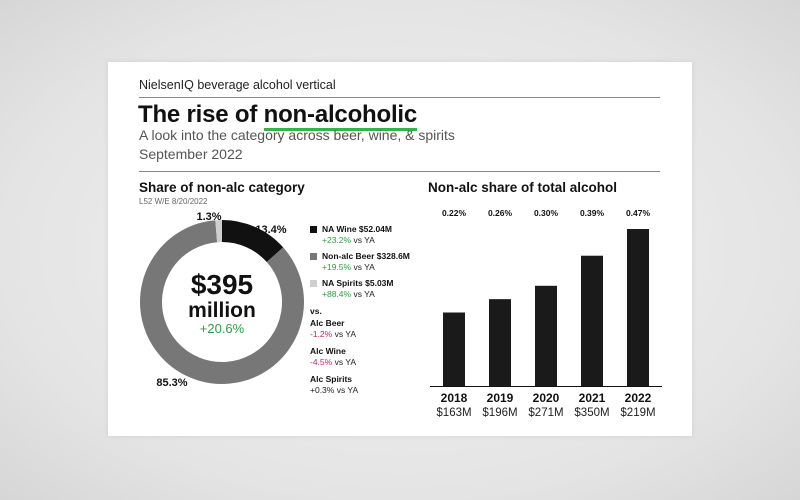  I want to click on alc-item-beer: Alc Beer -1.2% vs YA, so click(360, 329).